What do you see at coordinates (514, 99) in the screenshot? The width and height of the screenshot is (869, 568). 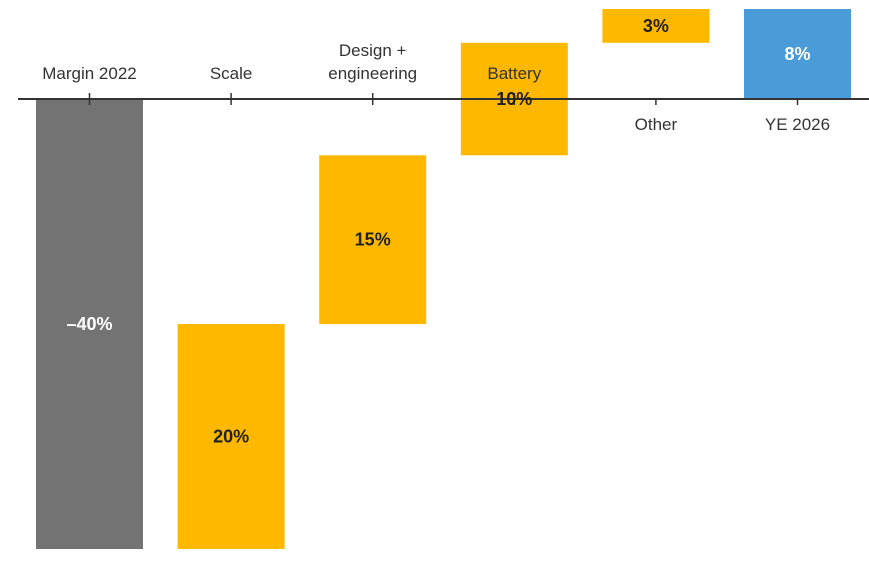 I see `value-label-4: 10%` at bounding box center [514, 99].